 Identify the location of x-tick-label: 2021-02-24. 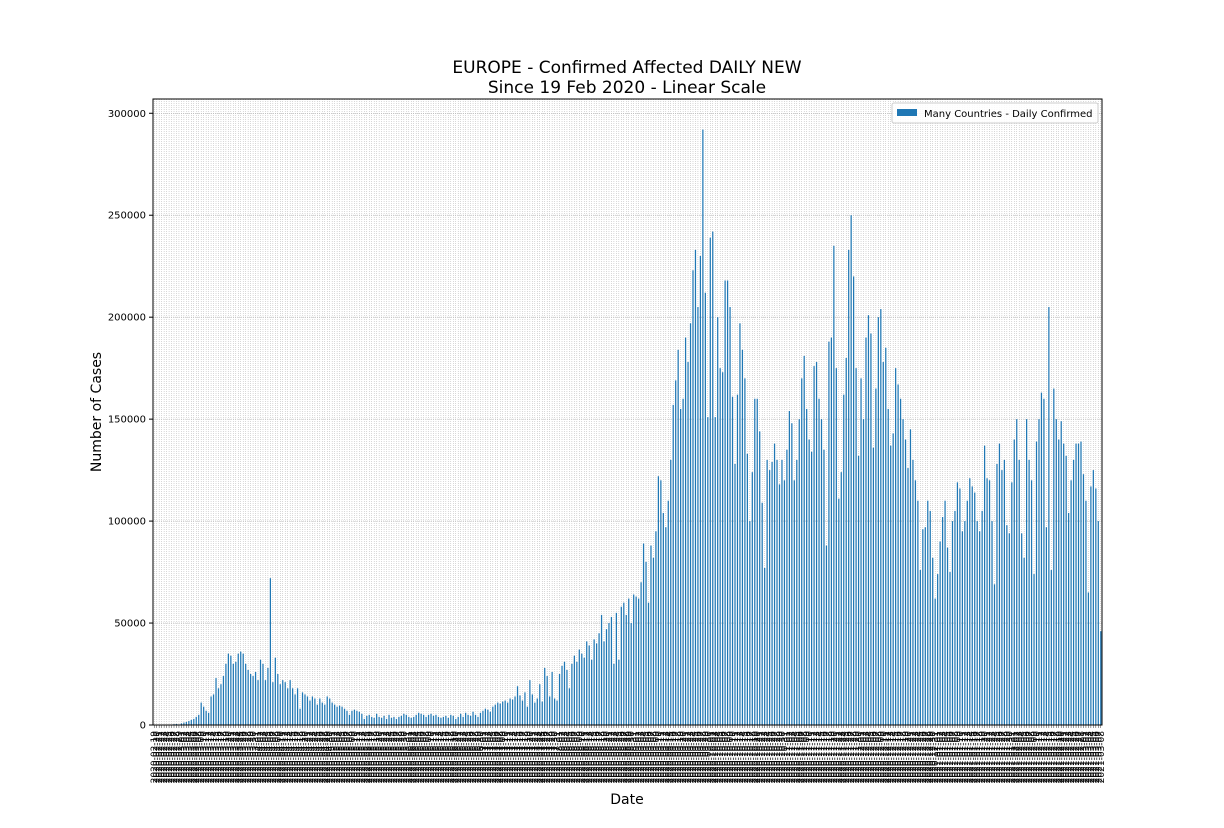
(1072, 757).